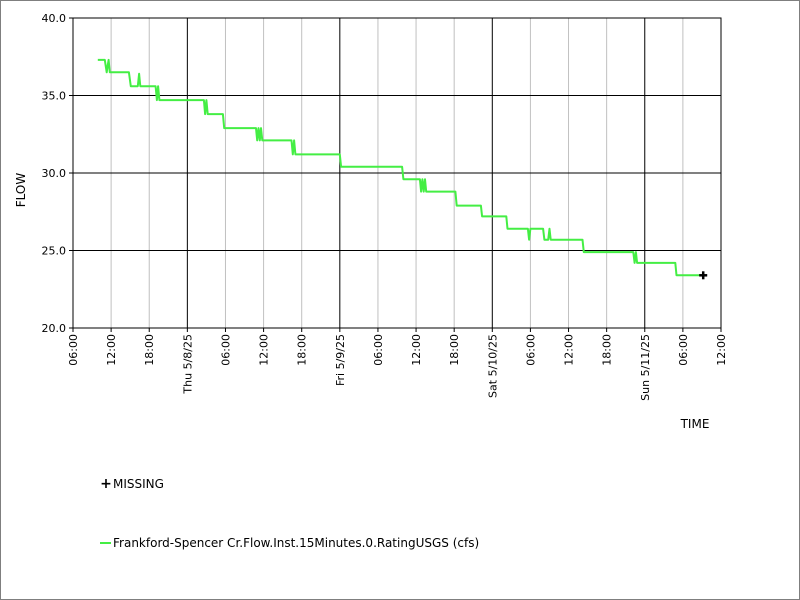 Image resolution: width=800 pixels, height=600 pixels. I want to click on x-tick-label: Sat 5/10/25, so click(492, 366).